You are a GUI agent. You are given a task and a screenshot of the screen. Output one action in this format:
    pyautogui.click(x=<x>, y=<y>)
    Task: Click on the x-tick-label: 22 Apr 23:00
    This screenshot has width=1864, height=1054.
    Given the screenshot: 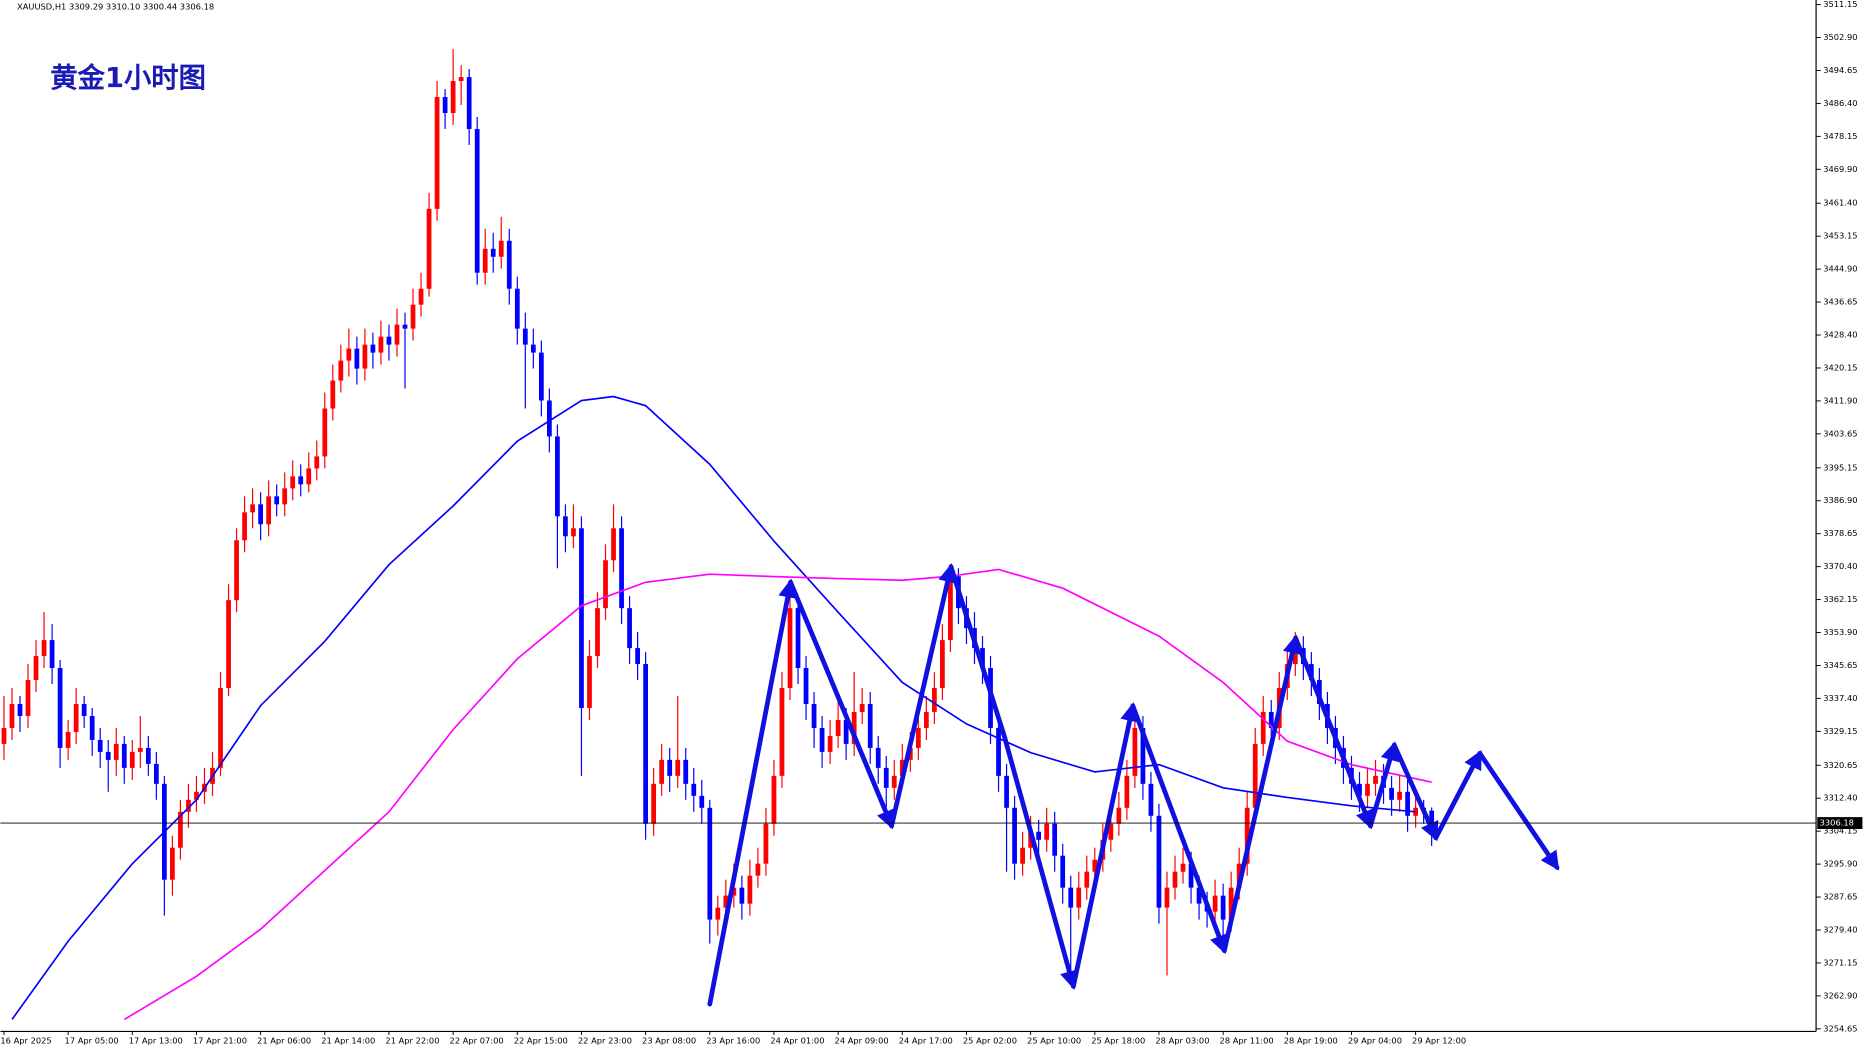 What is the action you would take?
    pyautogui.click(x=605, y=1040)
    